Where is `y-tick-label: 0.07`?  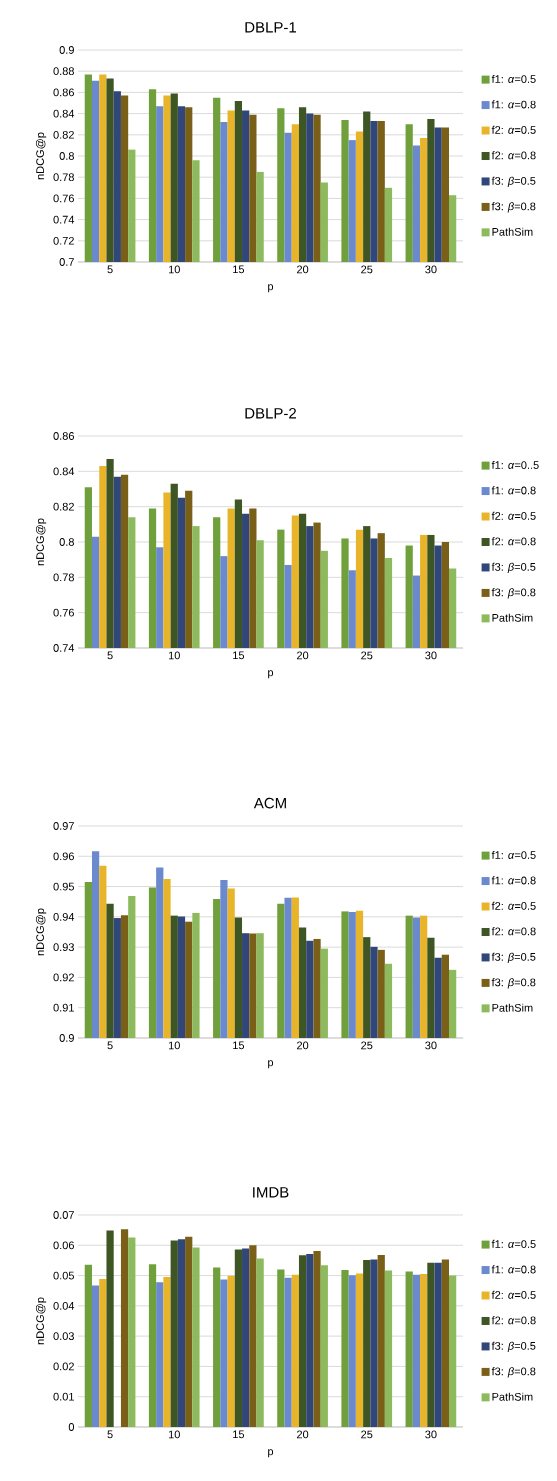 y-tick-label: 0.07 is located at coordinates (63, 1215).